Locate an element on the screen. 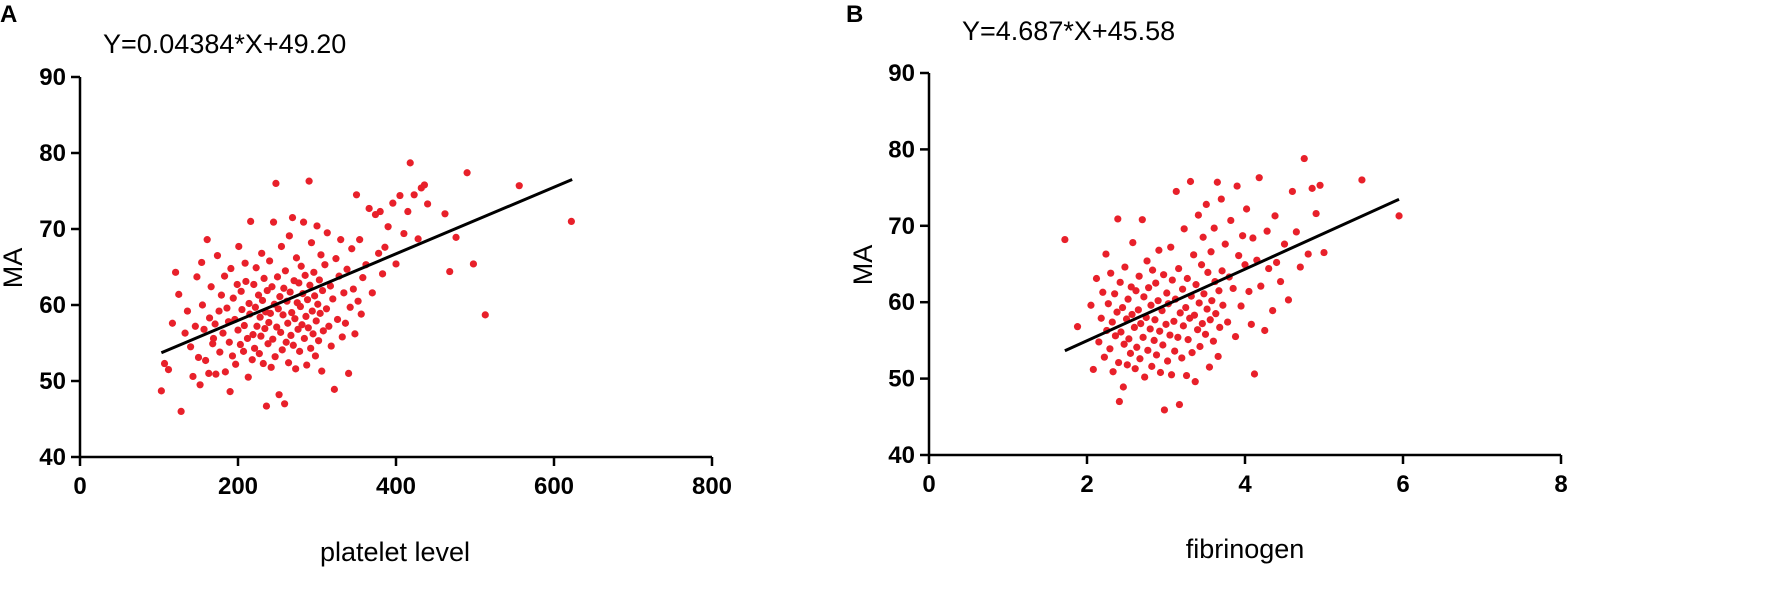 This screenshot has height=611, width=1777. x-tick-label-a: 200 is located at coordinates (238, 486).